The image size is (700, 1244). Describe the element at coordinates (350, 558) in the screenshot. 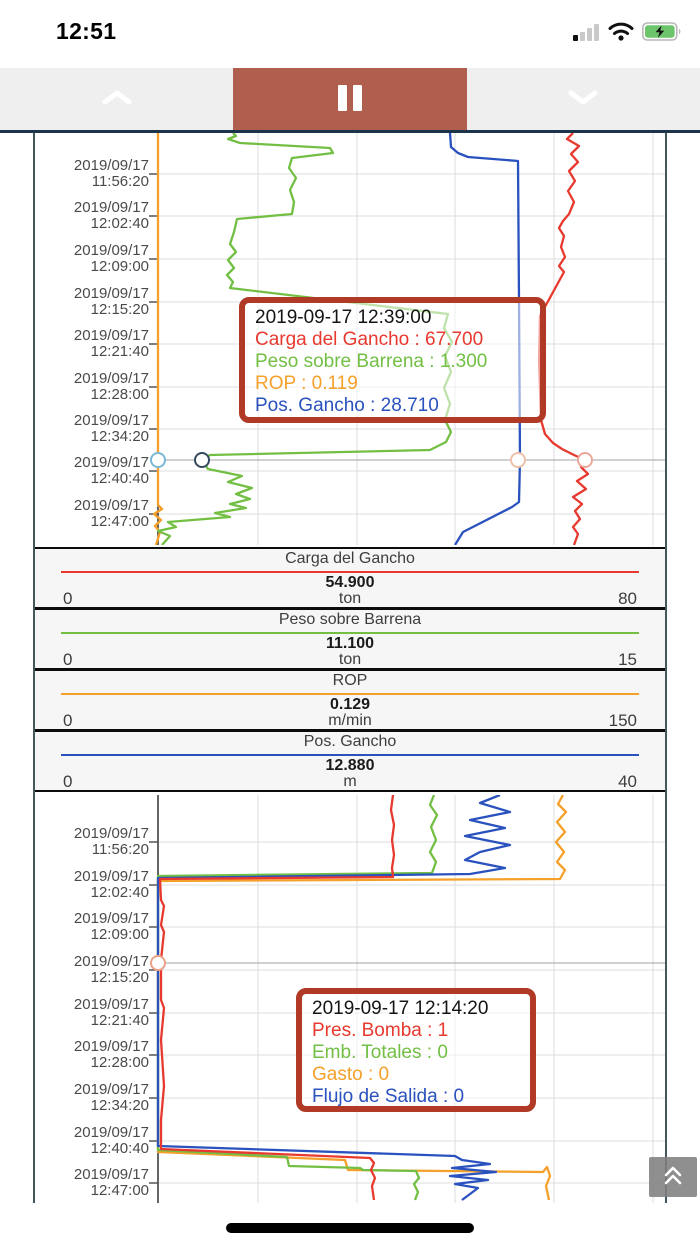

I see `scale-title: Carga del Gancho` at that location.